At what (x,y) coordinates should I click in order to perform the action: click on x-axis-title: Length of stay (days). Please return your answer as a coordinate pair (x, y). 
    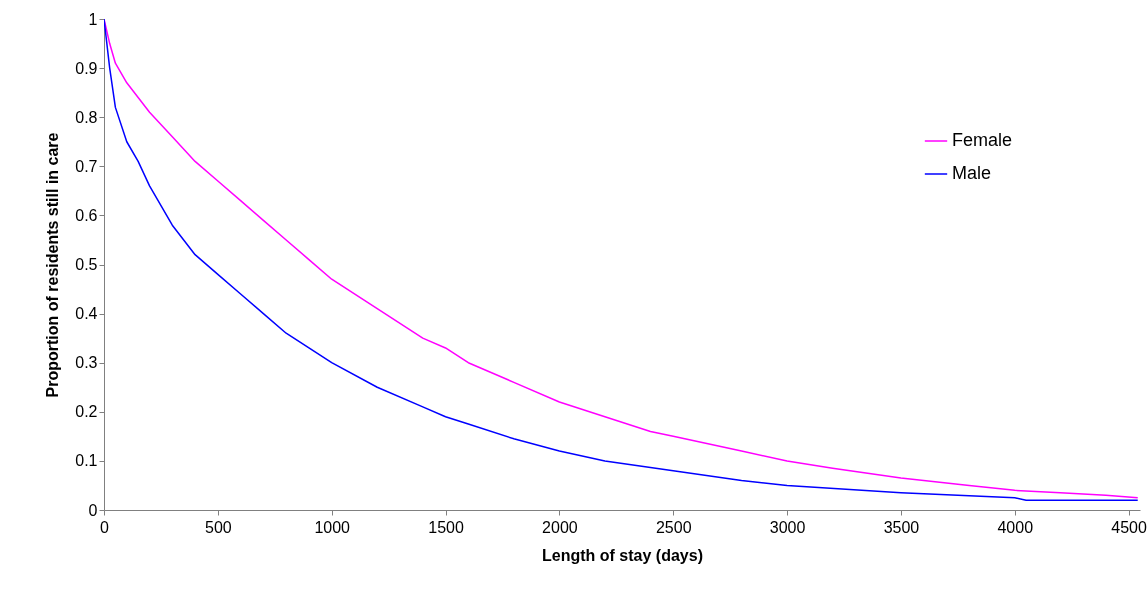
    Looking at the image, I should click on (622, 555).